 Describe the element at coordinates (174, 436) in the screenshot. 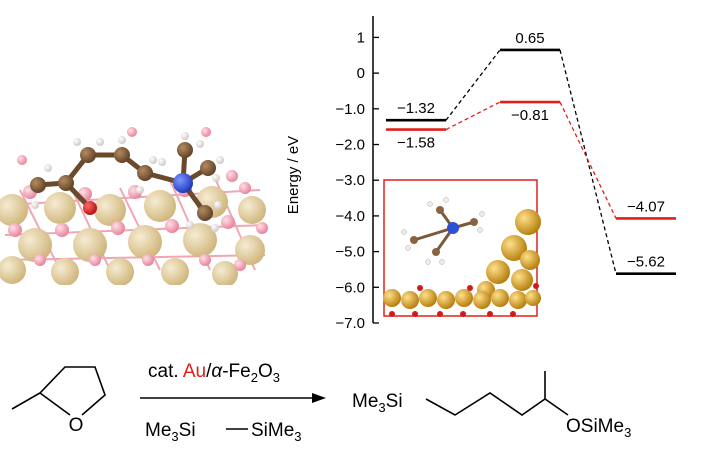

I see `reagent-left-sub: 3` at that location.